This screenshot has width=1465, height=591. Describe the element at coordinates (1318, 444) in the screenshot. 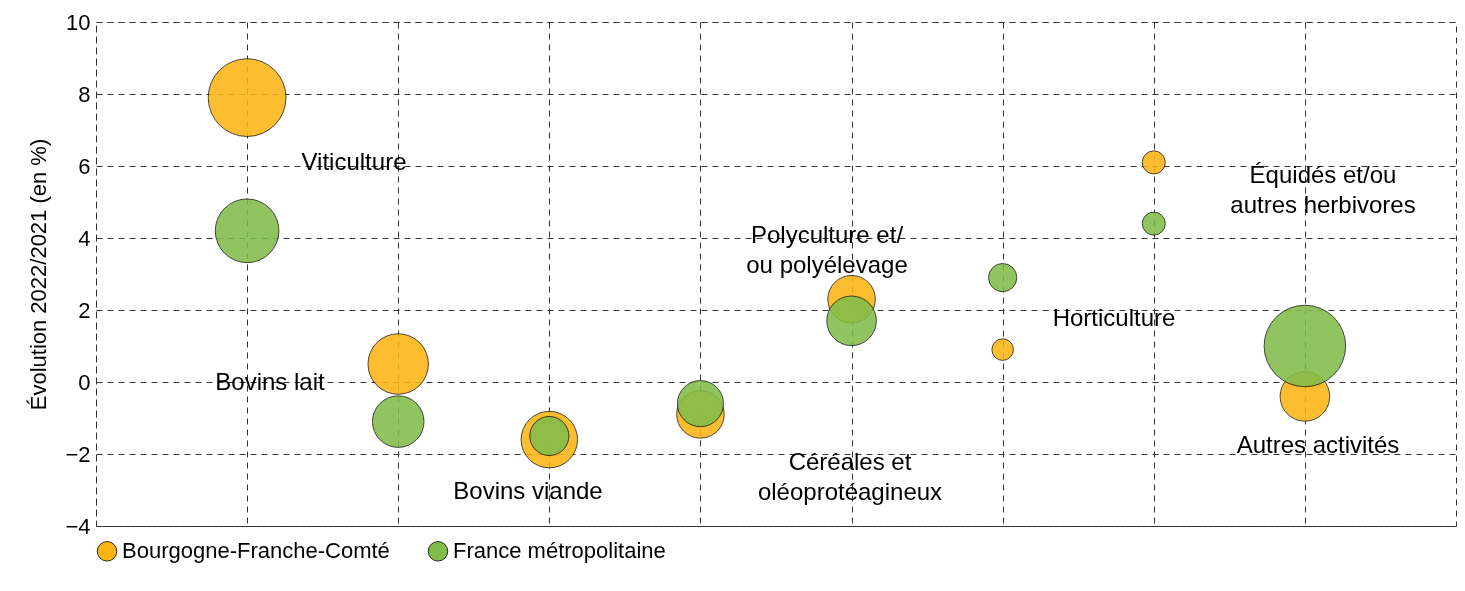

I see `annotation: Autres activités` at that location.